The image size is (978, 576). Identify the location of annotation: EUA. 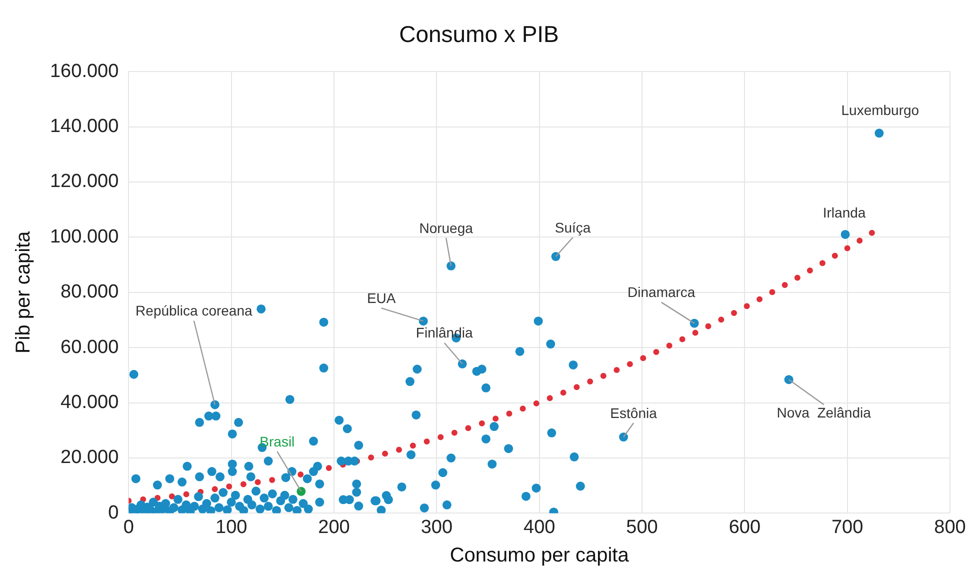
(381, 298).